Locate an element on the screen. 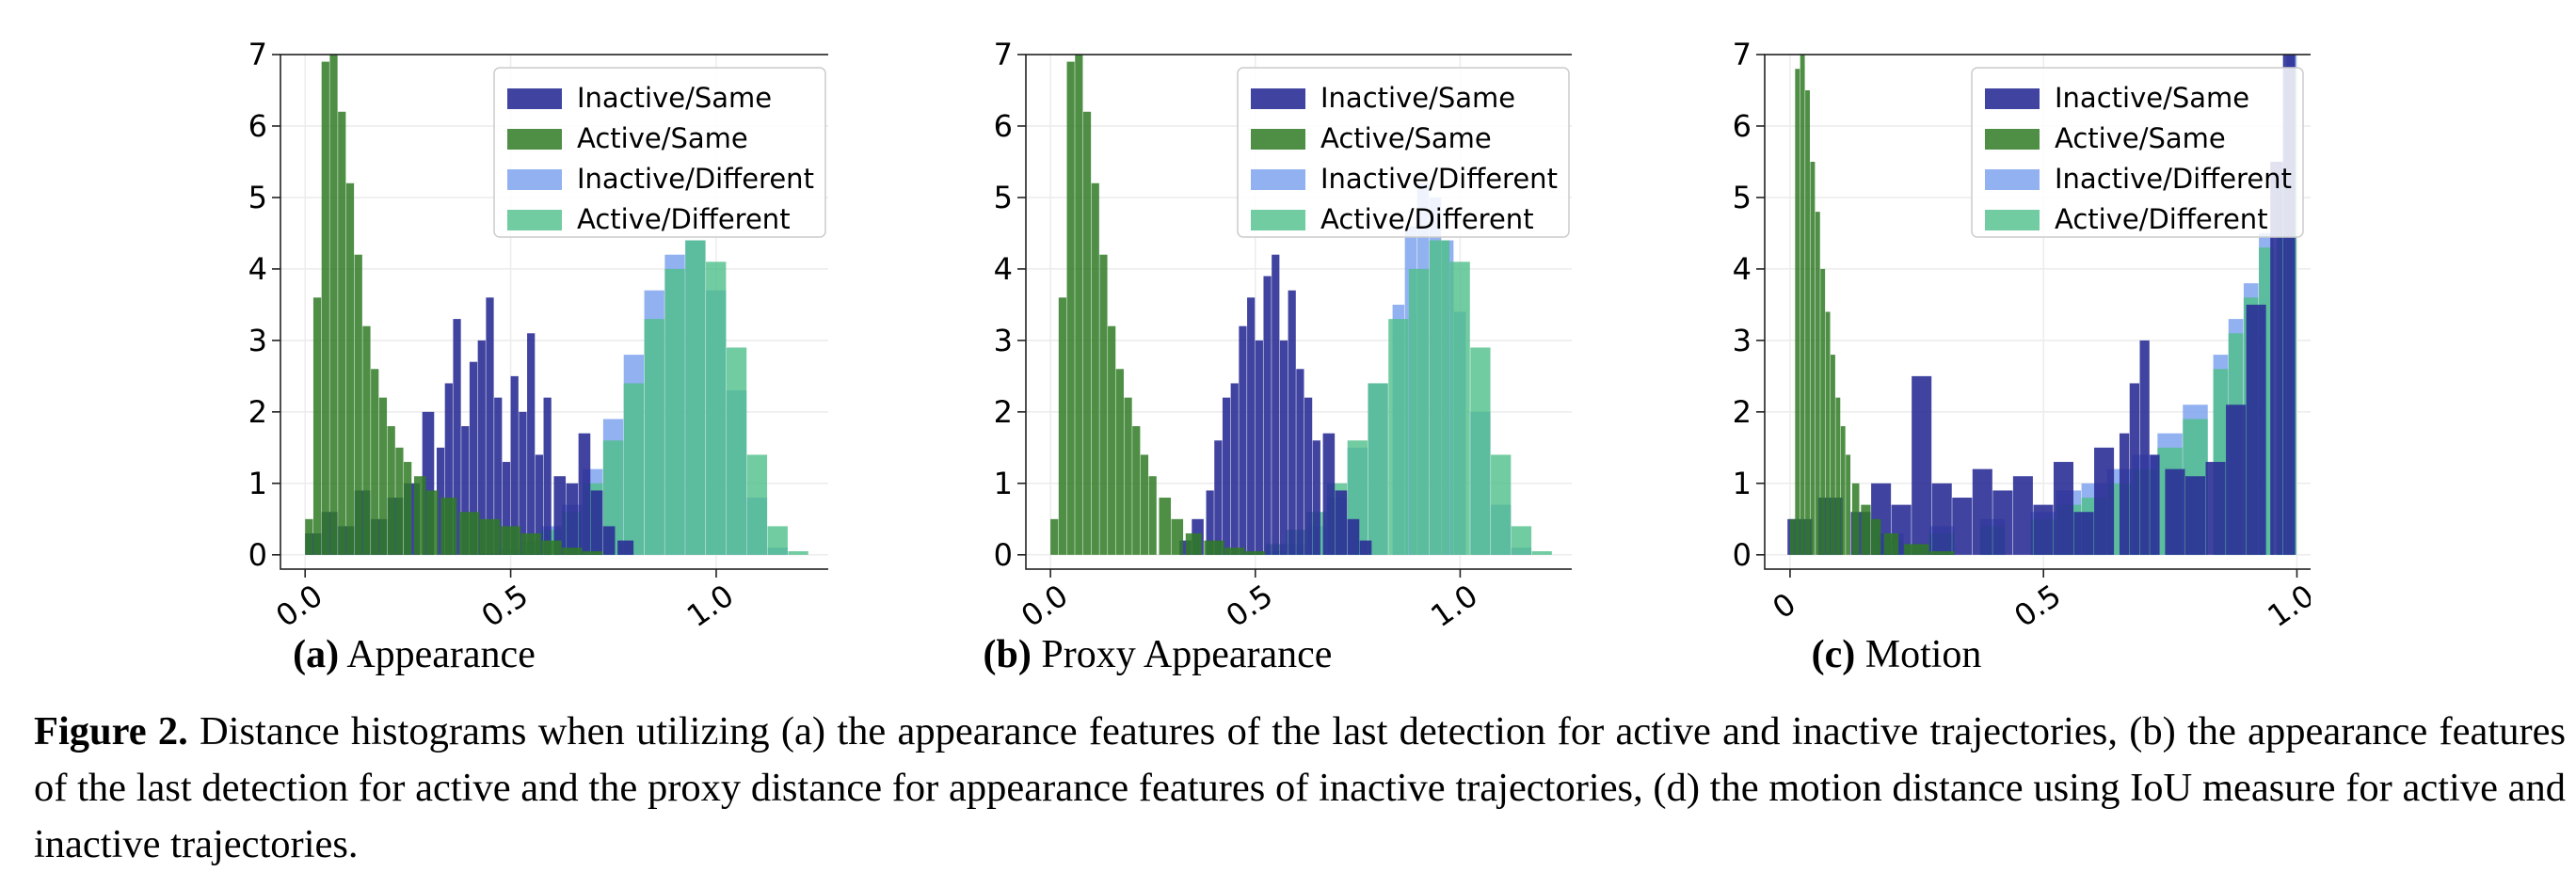 This screenshot has width=2576, height=888. figure-caption-label: Figure 2. is located at coordinates (111, 731).